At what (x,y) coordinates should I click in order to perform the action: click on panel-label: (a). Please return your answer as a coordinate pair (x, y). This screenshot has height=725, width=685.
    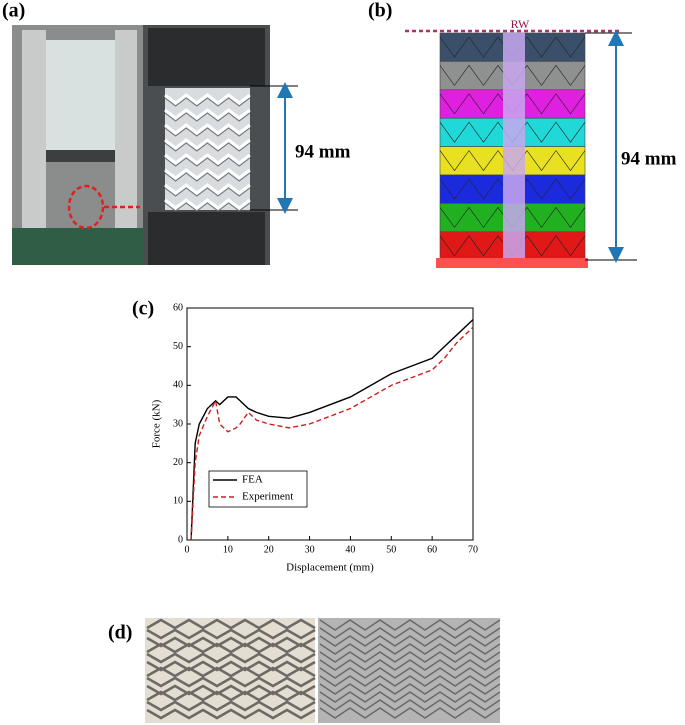
    Looking at the image, I should click on (13, 11).